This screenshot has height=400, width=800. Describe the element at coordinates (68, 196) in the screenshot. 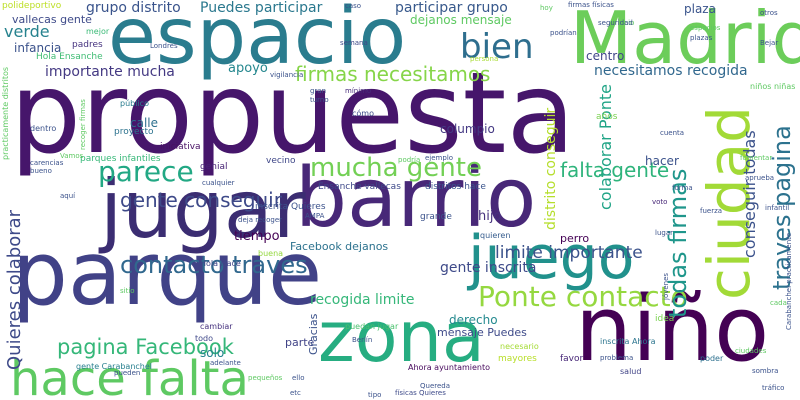

I see `cloud-word: aquí` at that location.